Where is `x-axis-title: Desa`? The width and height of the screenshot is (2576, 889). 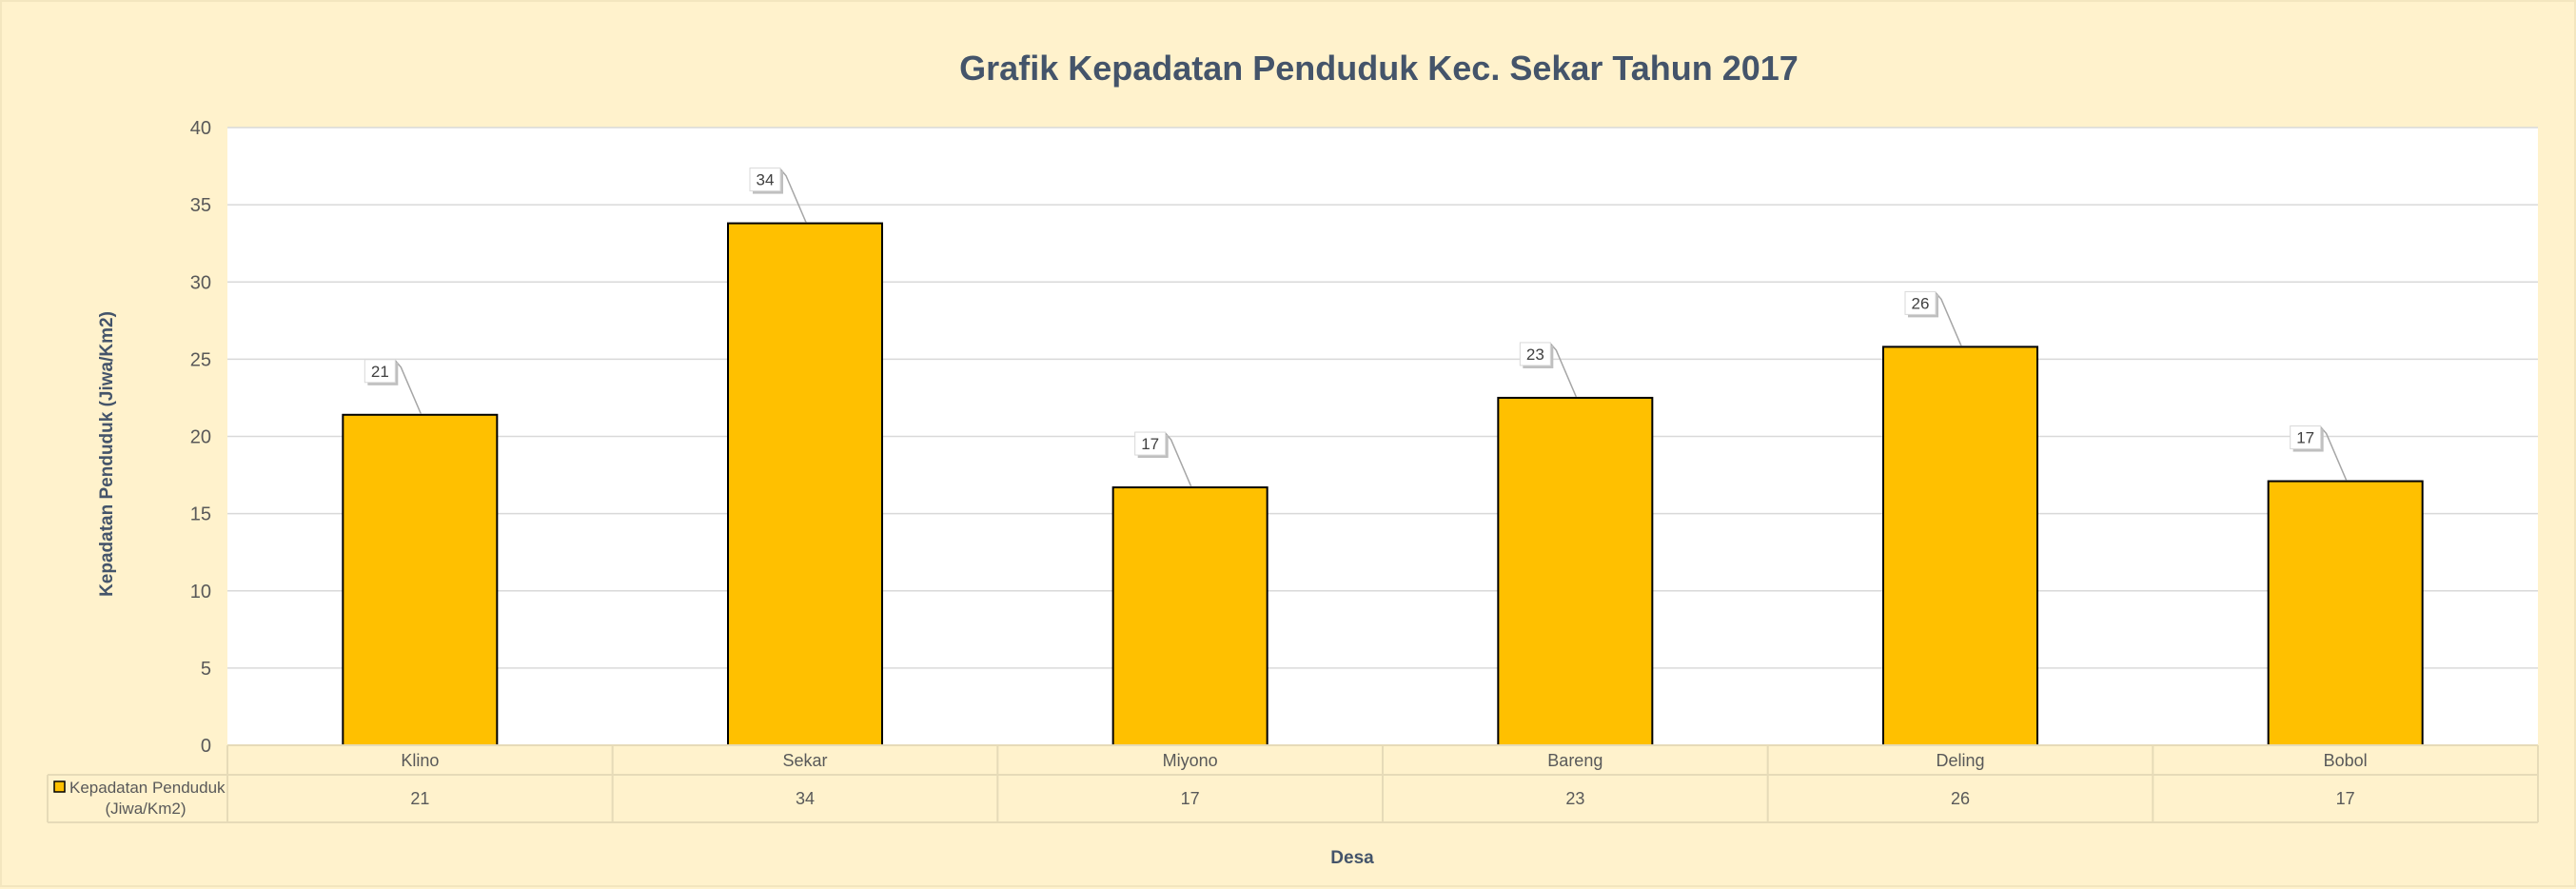 x-axis-title: Desa is located at coordinates (1352, 858).